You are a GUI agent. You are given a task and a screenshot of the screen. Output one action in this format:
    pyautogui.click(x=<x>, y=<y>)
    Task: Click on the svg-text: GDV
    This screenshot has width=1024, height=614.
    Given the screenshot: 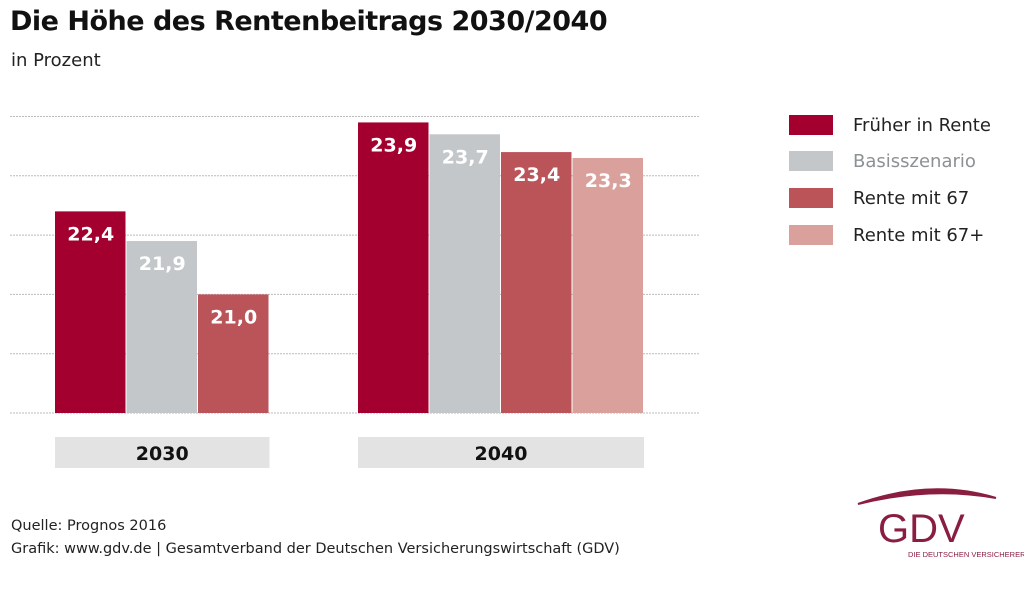 What is the action you would take?
    pyautogui.click(x=921, y=529)
    